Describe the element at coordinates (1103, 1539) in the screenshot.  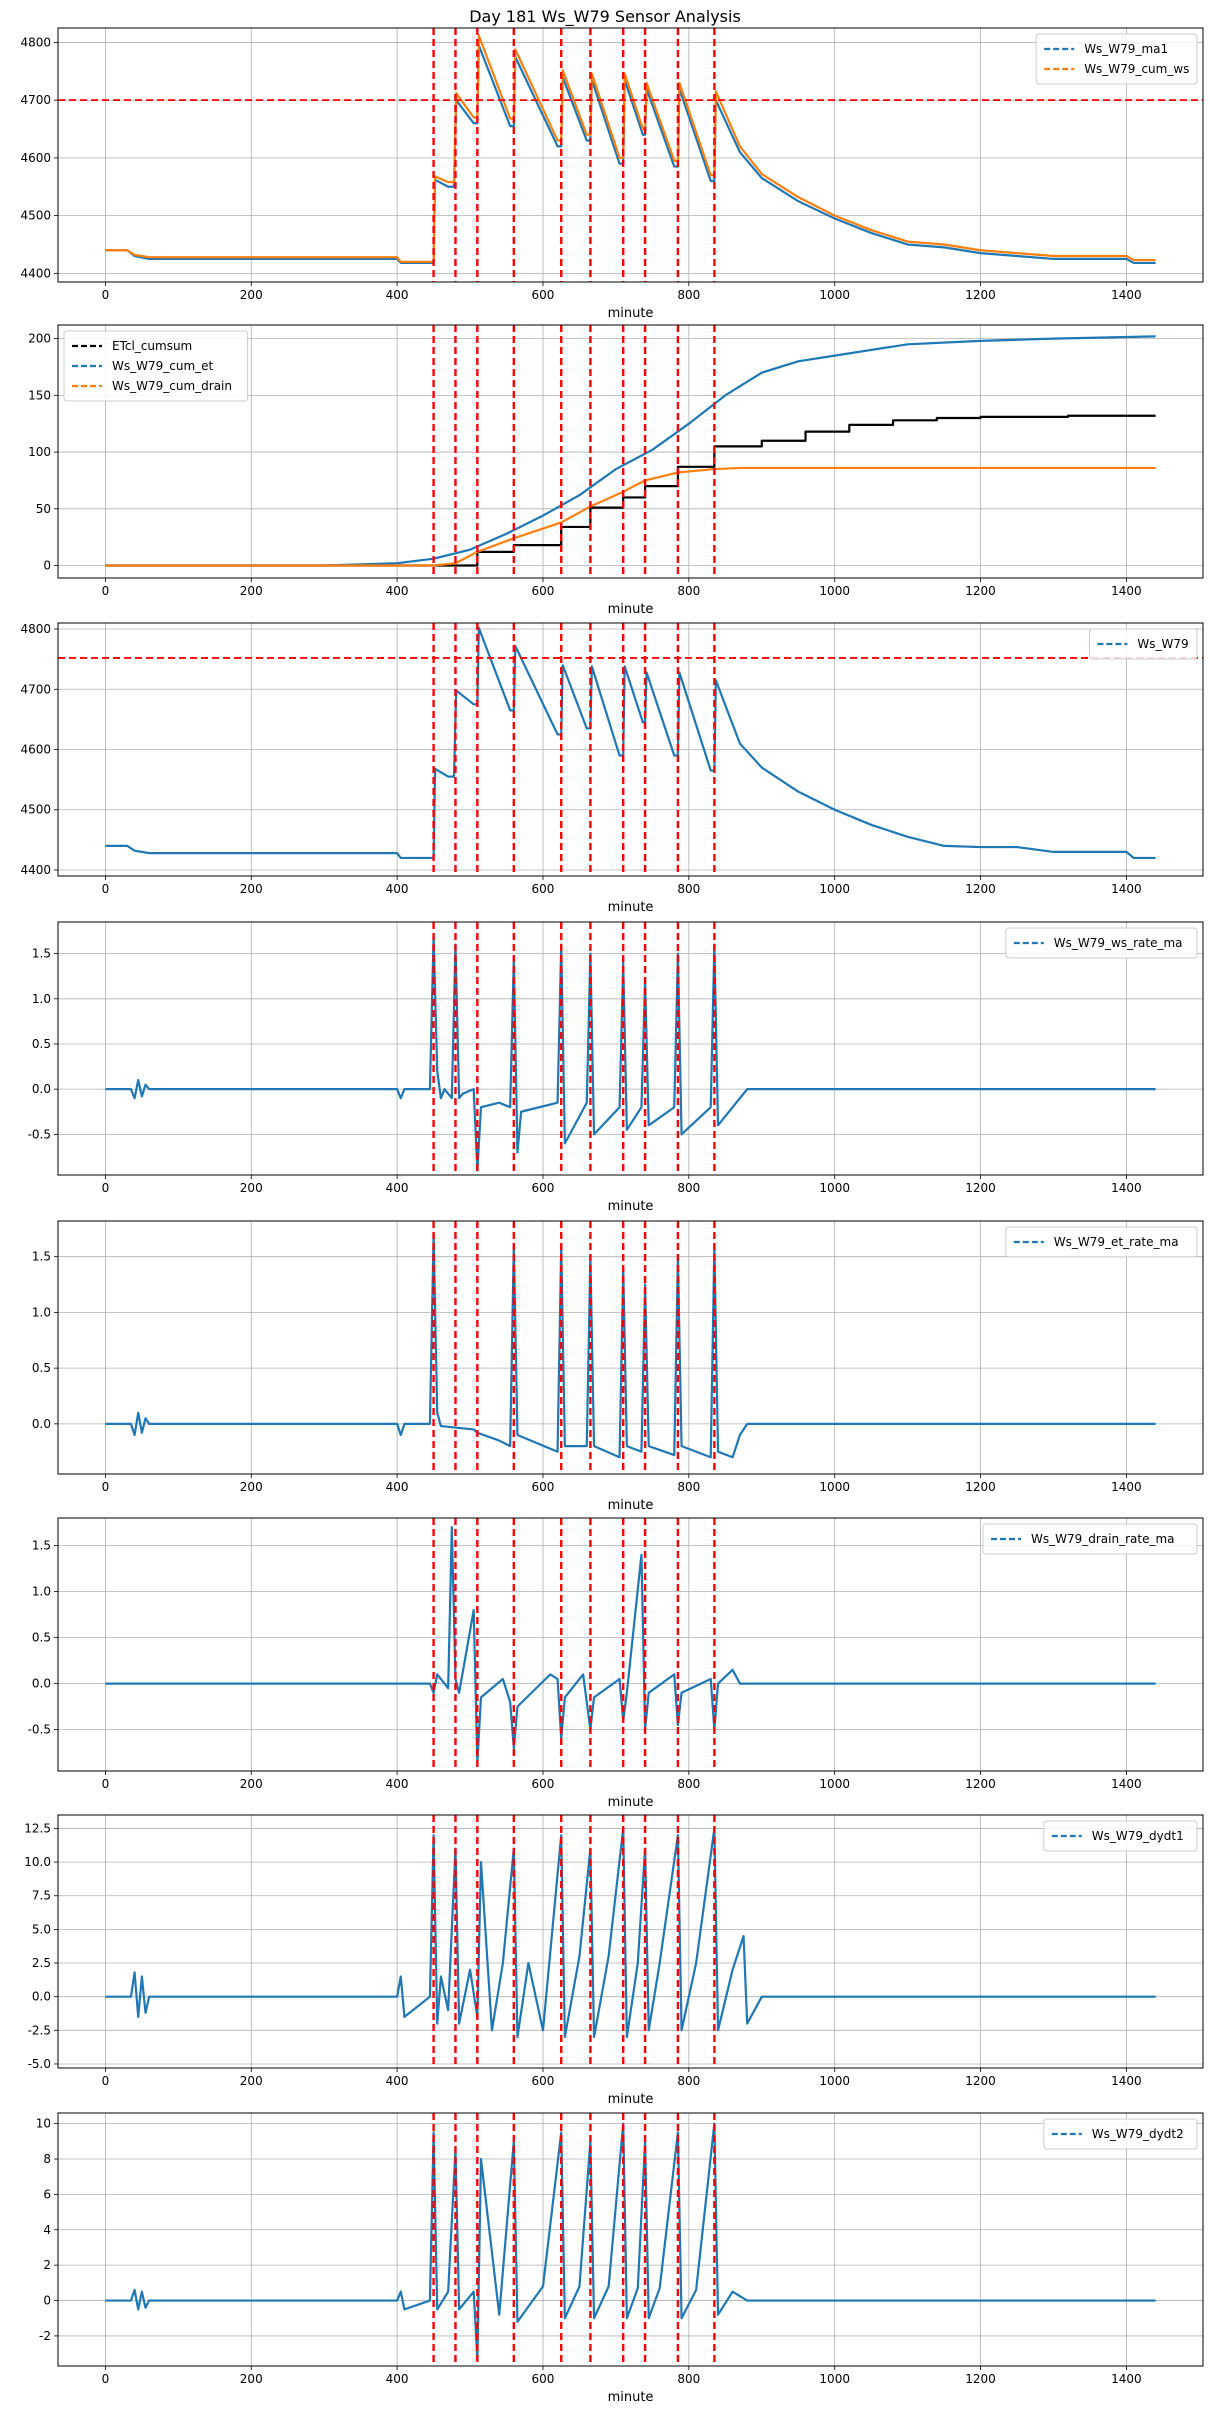
I see `legend-label: Ws_W79_drain_rate_ma` at that location.